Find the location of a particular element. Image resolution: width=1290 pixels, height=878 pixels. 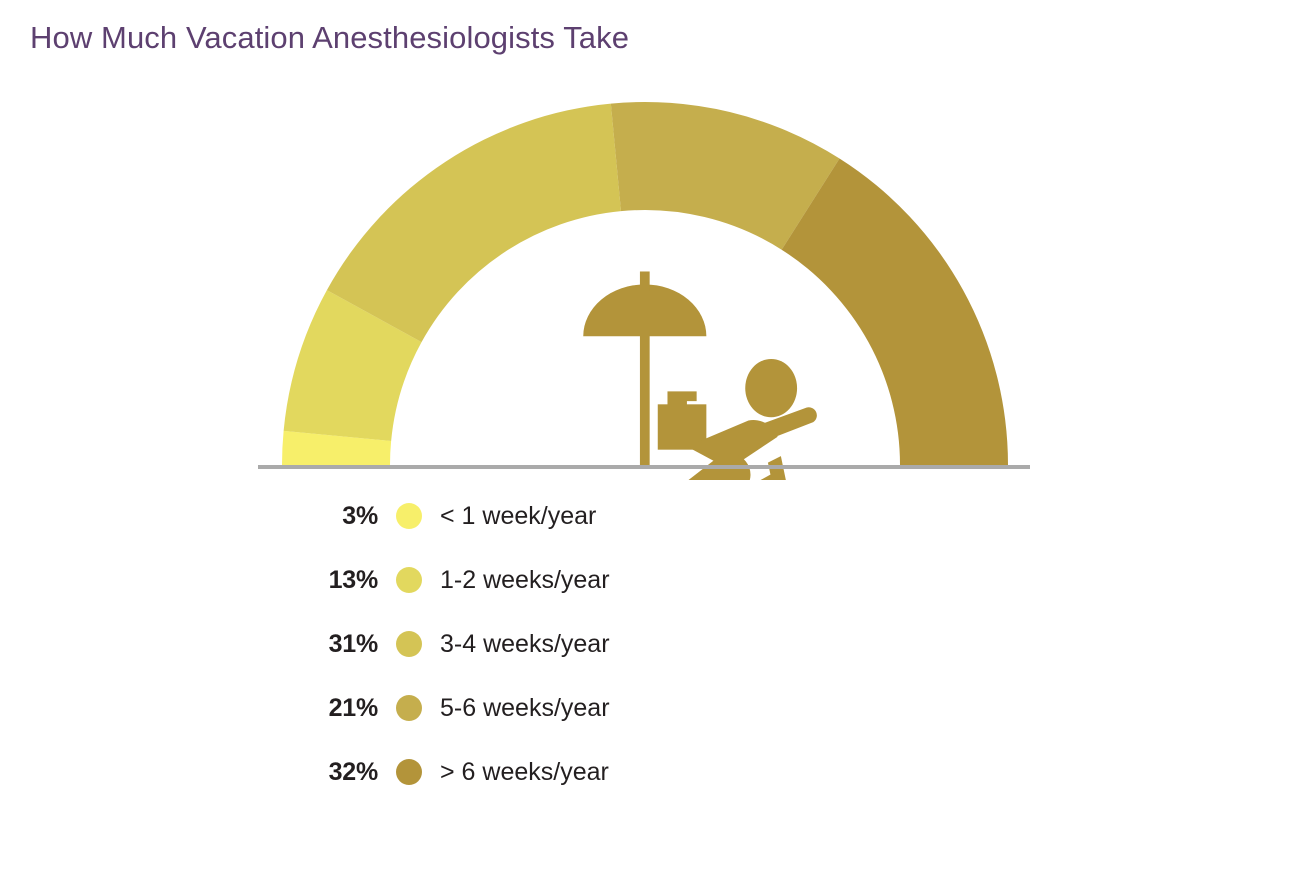

legend-label: 1-2 weeks/year is located at coordinates (525, 579).